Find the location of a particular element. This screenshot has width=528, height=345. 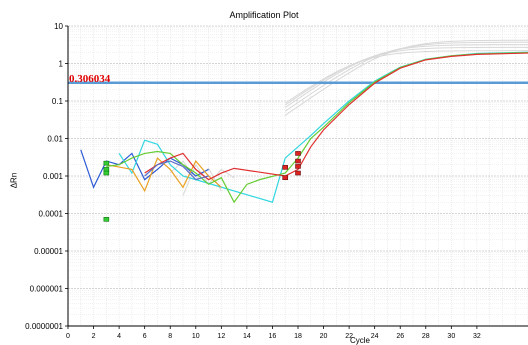

x-tick-label: 16 is located at coordinates (273, 336).